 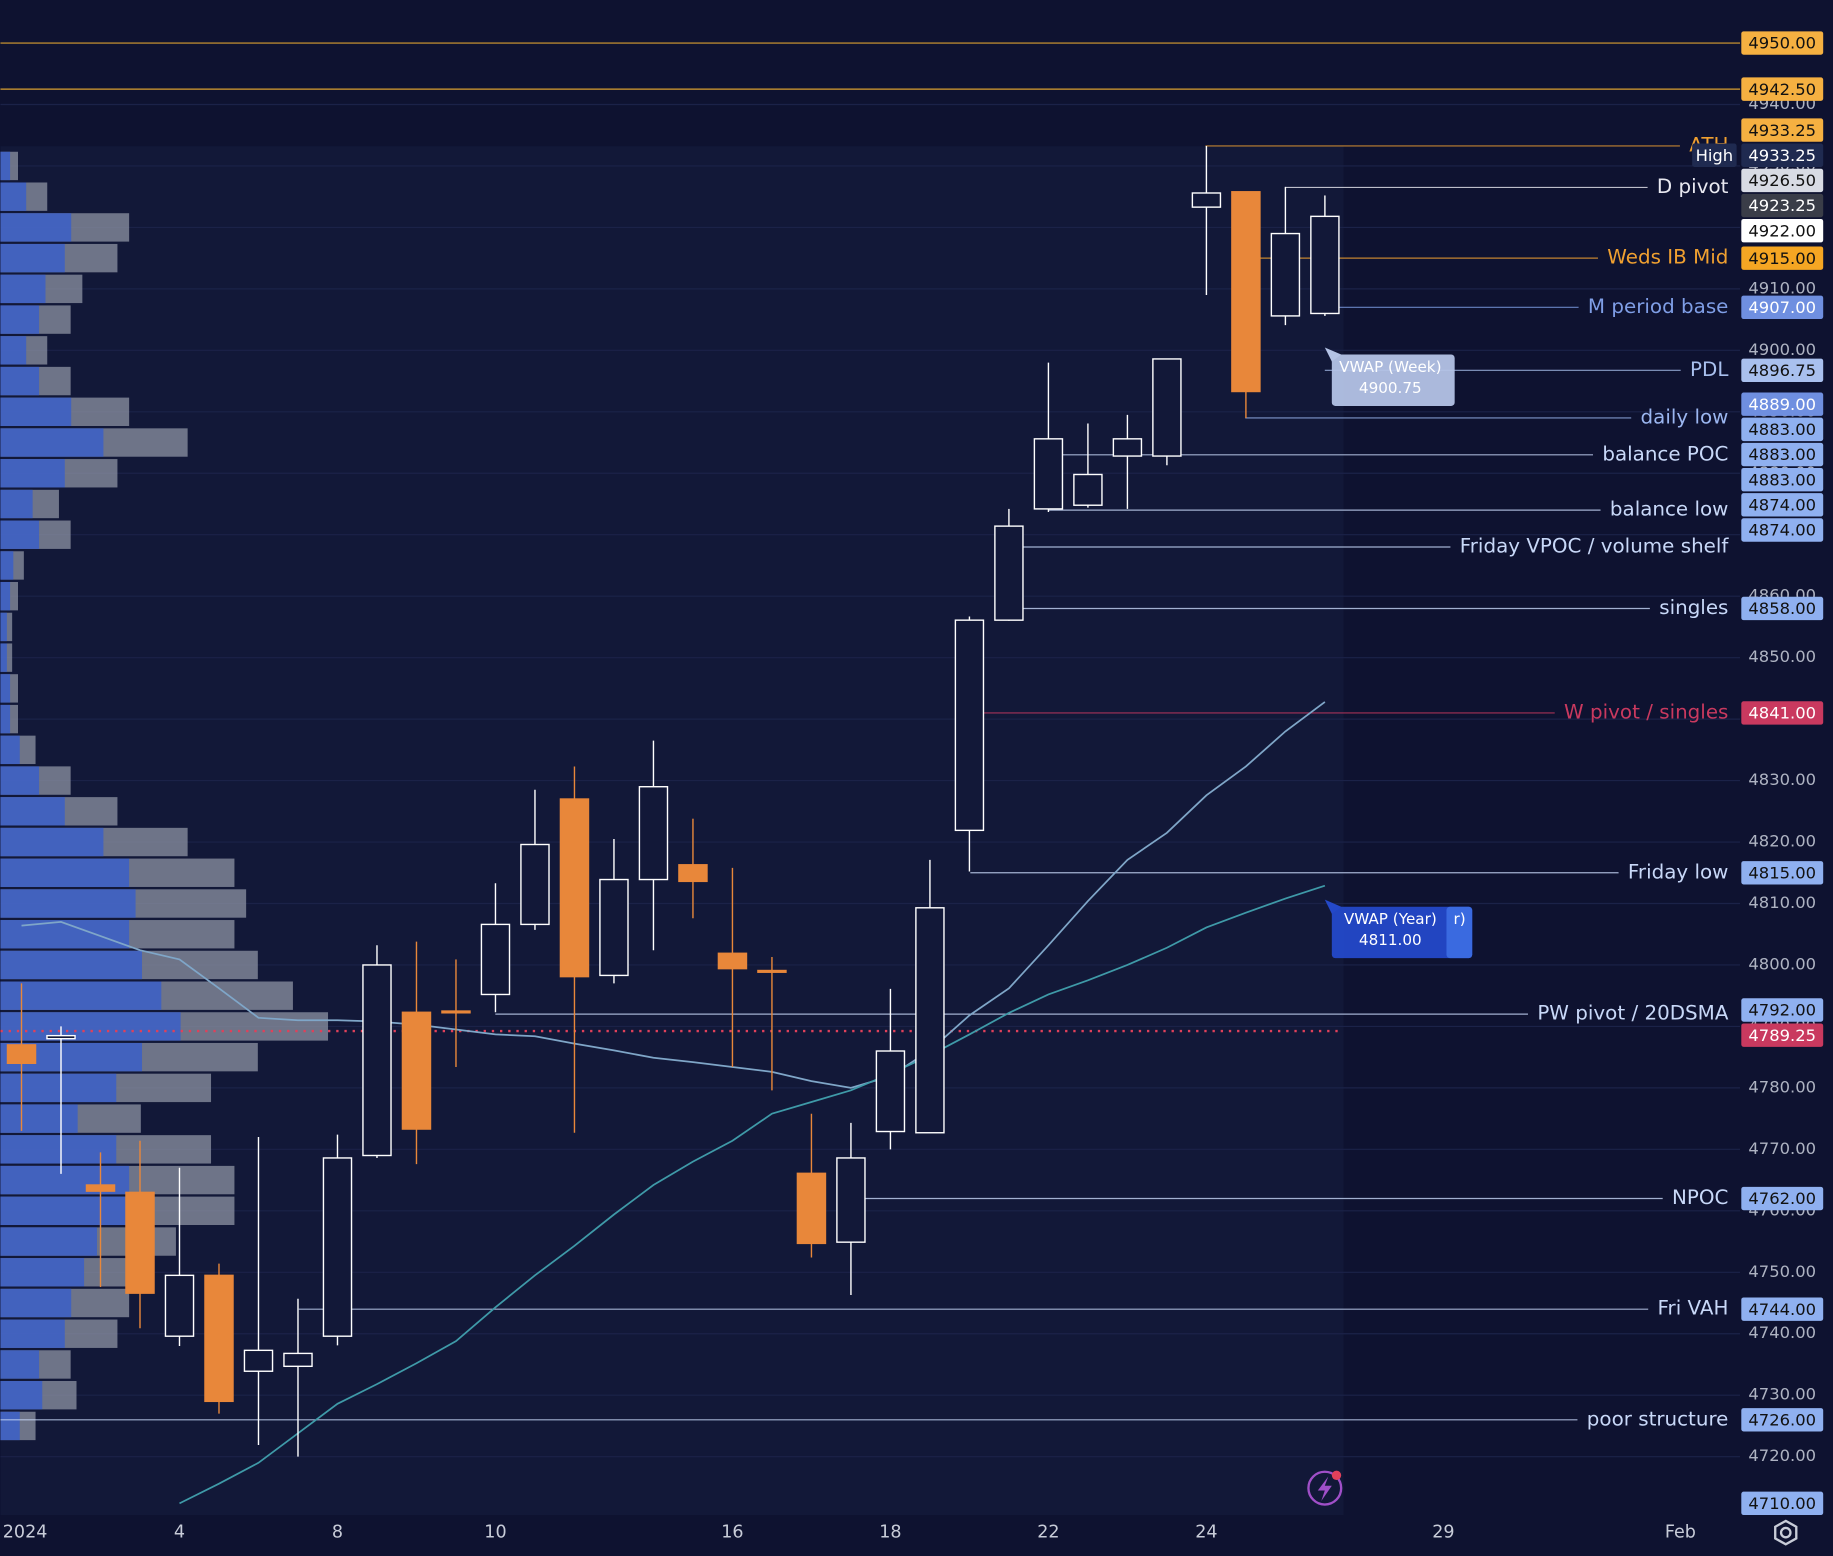 I want to click on x-tick-label: 24, so click(x=1206, y=1533).